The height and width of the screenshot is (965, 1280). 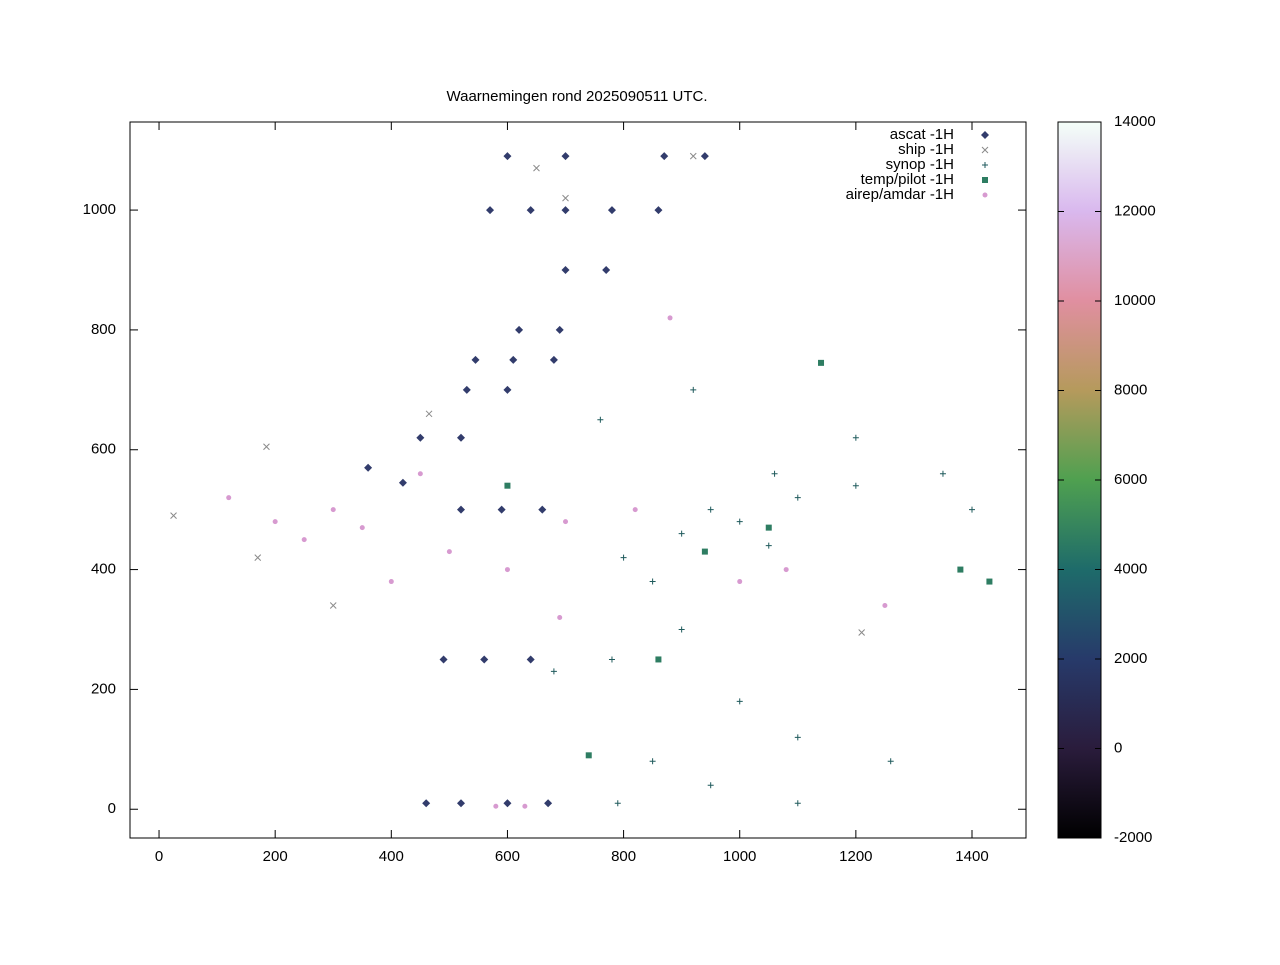 I want to click on x-tick-label: 200, so click(x=275, y=856).